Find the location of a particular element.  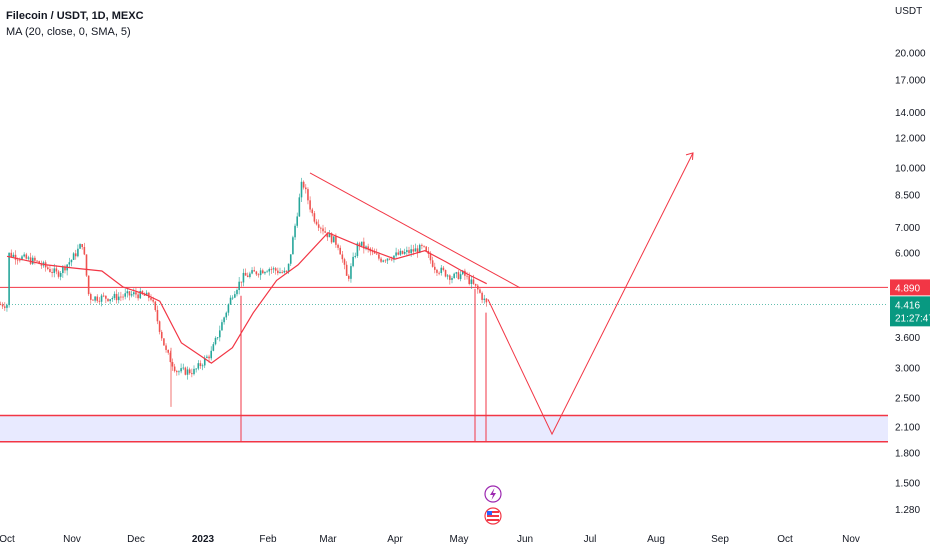

y-tick-label: 2.100 is located at coordinates (907, 428).